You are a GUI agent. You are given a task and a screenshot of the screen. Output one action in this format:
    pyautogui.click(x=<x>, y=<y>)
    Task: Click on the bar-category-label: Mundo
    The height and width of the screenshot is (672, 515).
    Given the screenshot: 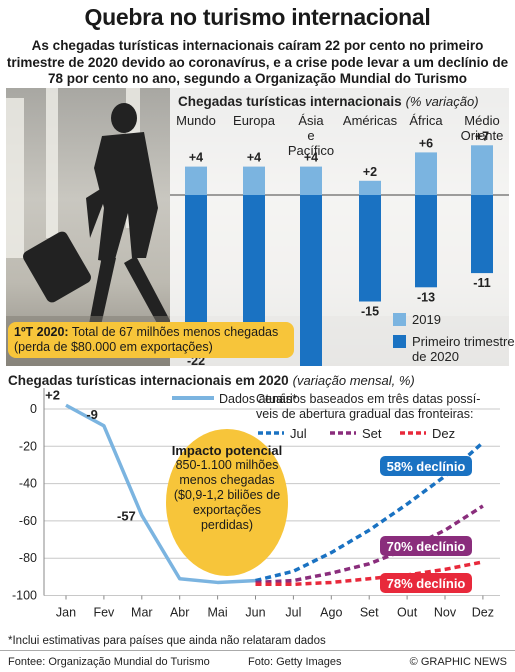 What is the action you would take?
    pyautogui.click(x=196, y=120)
    